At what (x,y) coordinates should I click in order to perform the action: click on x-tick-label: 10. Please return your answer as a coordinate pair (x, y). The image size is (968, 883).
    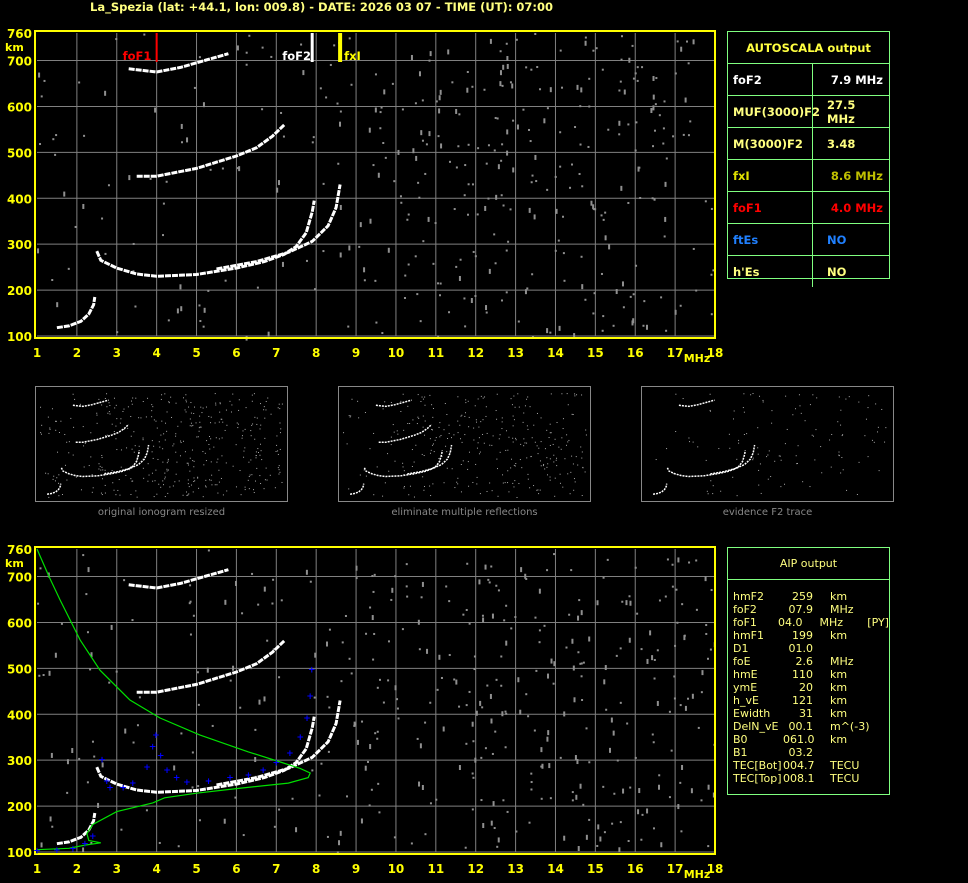
    Looking at the image, I should click on (396, 353).